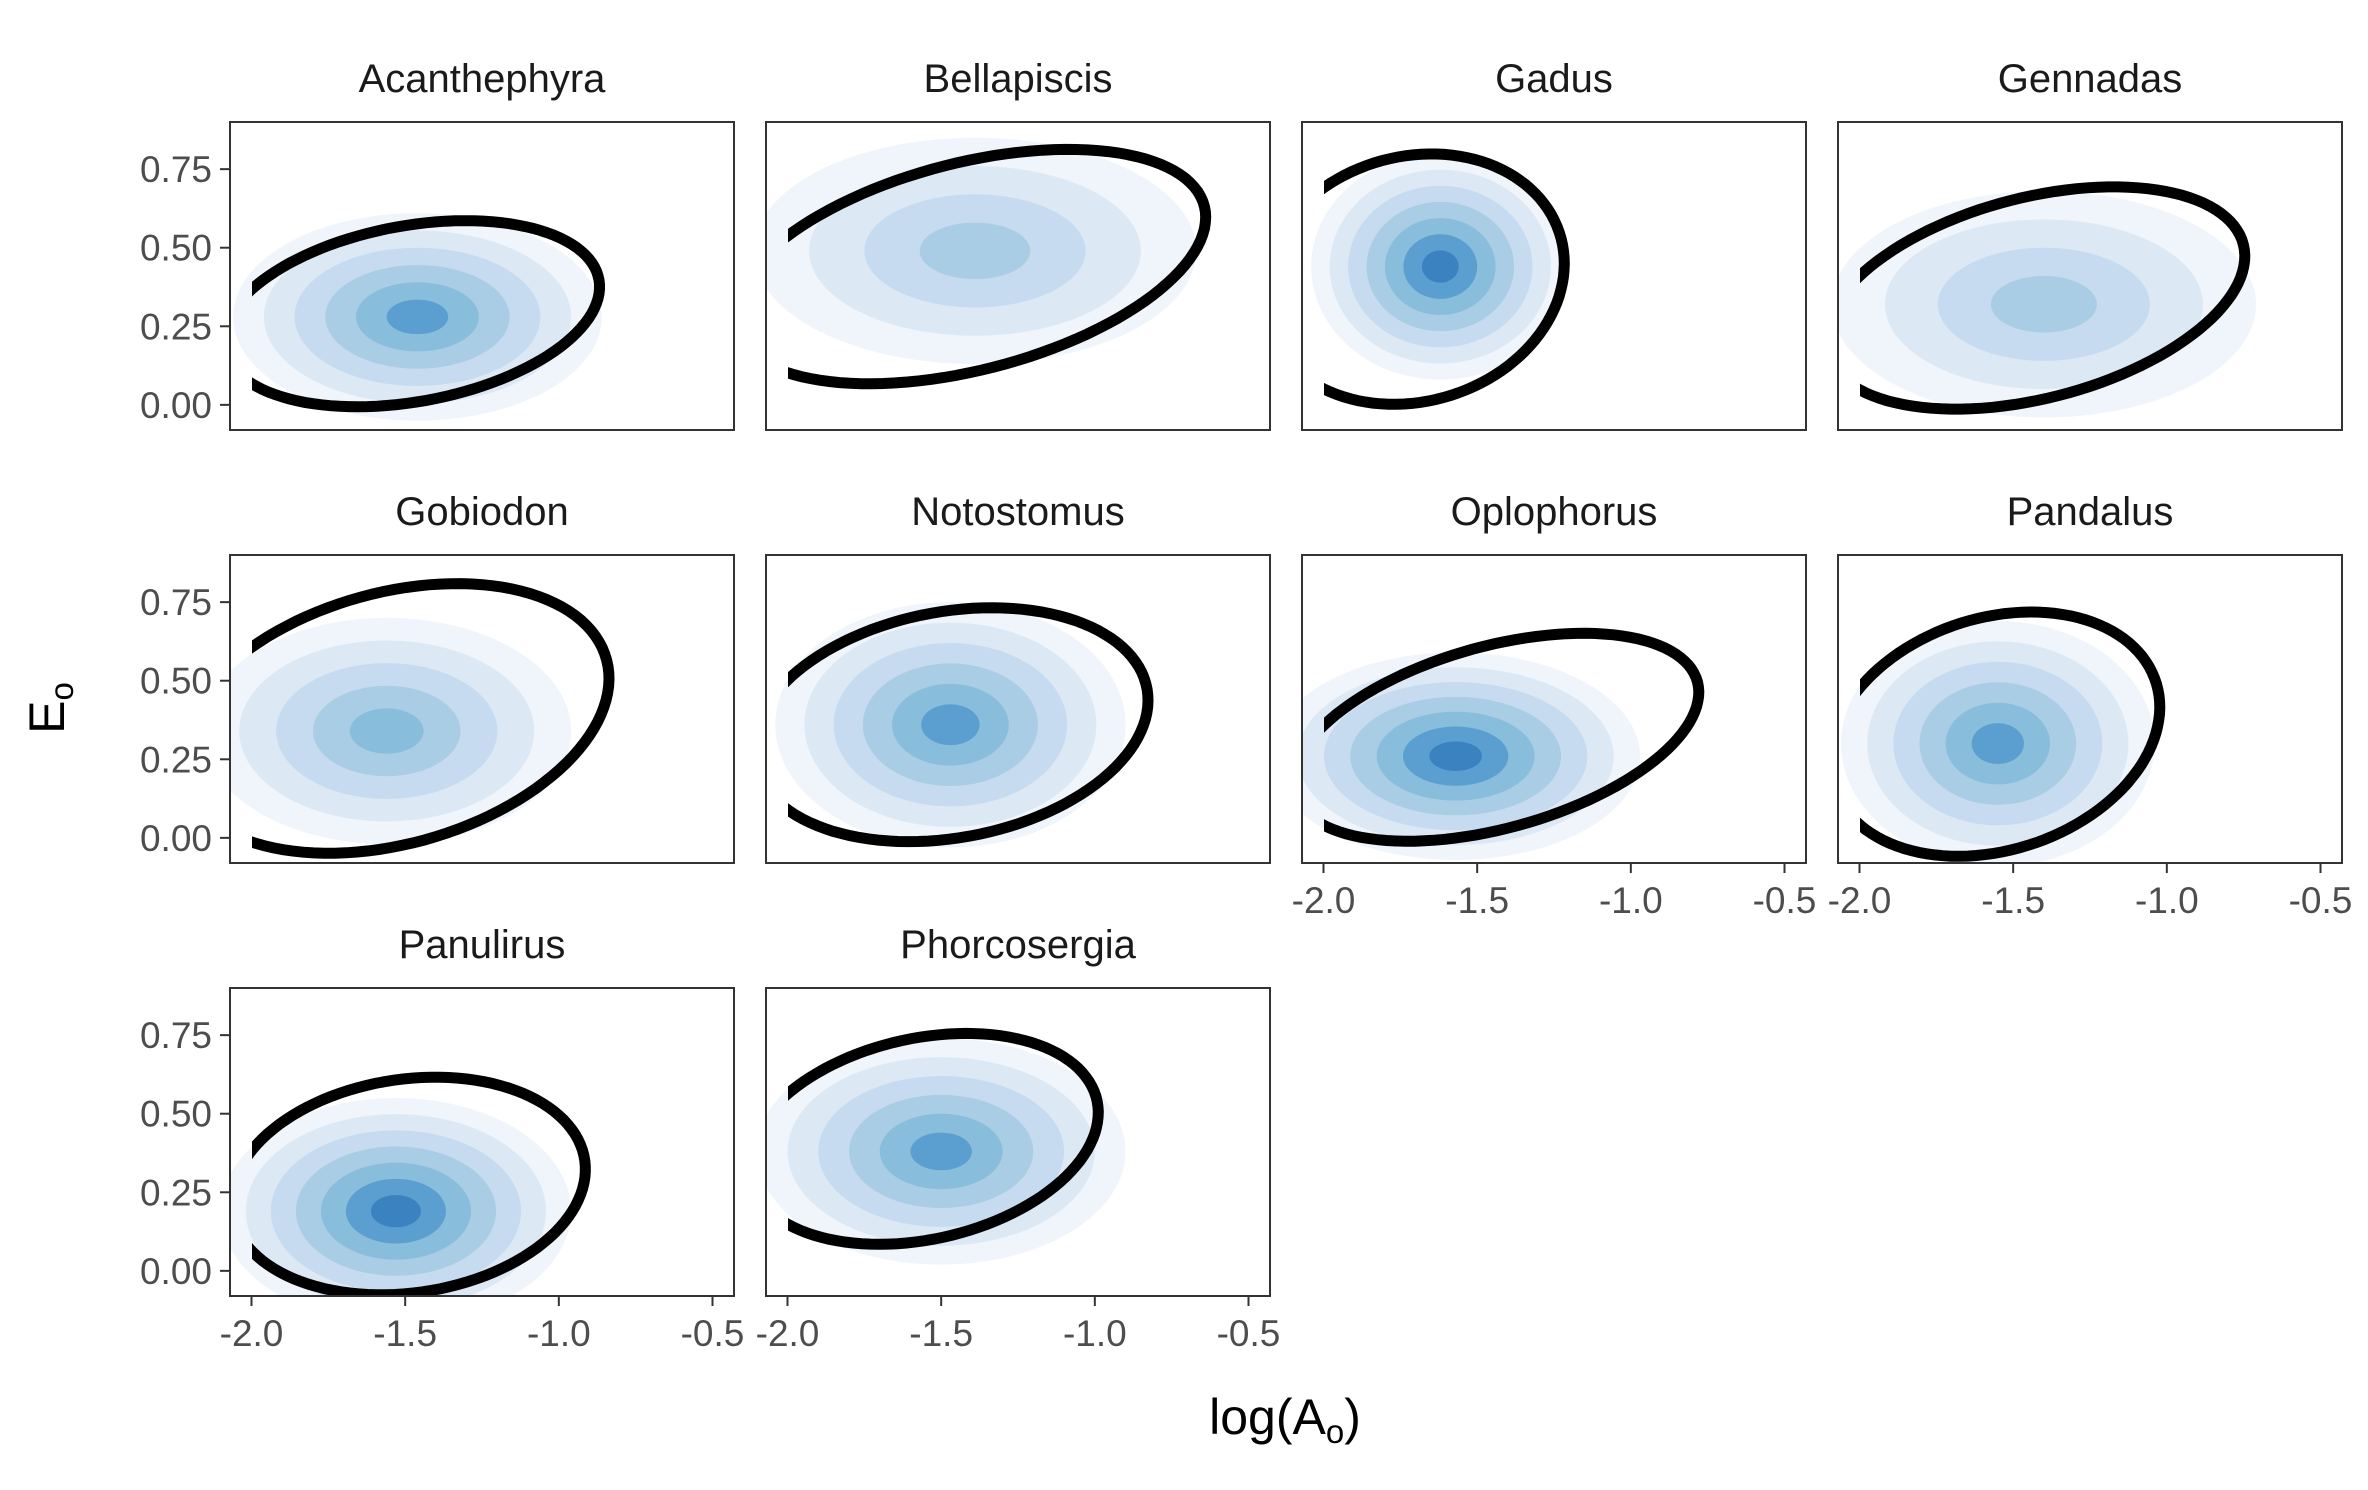 The height and width of the screenshot is (1490, 2368). What do you see at coordinates (2090, 79) in the screenshot?
I see `panel-title-gennadas: Gennadas` at bounding box center [2090, 79].